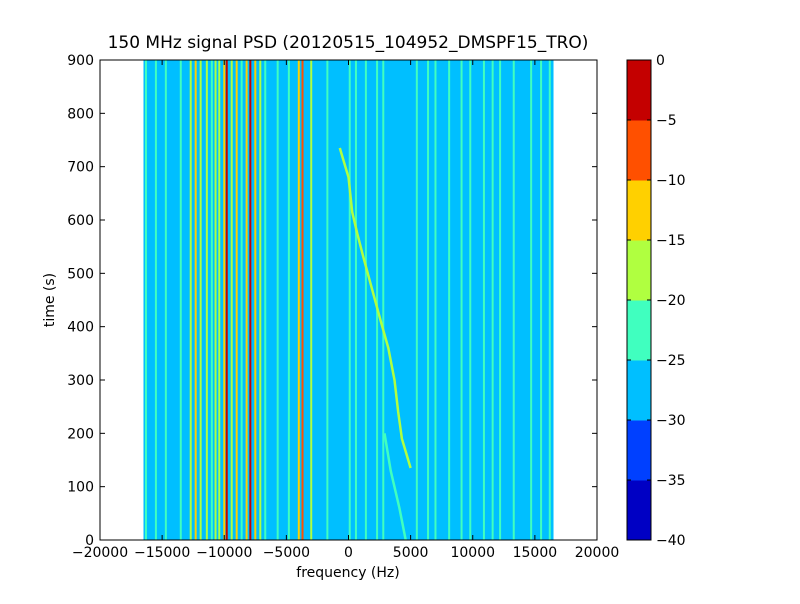  What do you see at coordinates (375, 308) in the screenshot?
I see `doppler-curve` at bounding box center [375, 308].